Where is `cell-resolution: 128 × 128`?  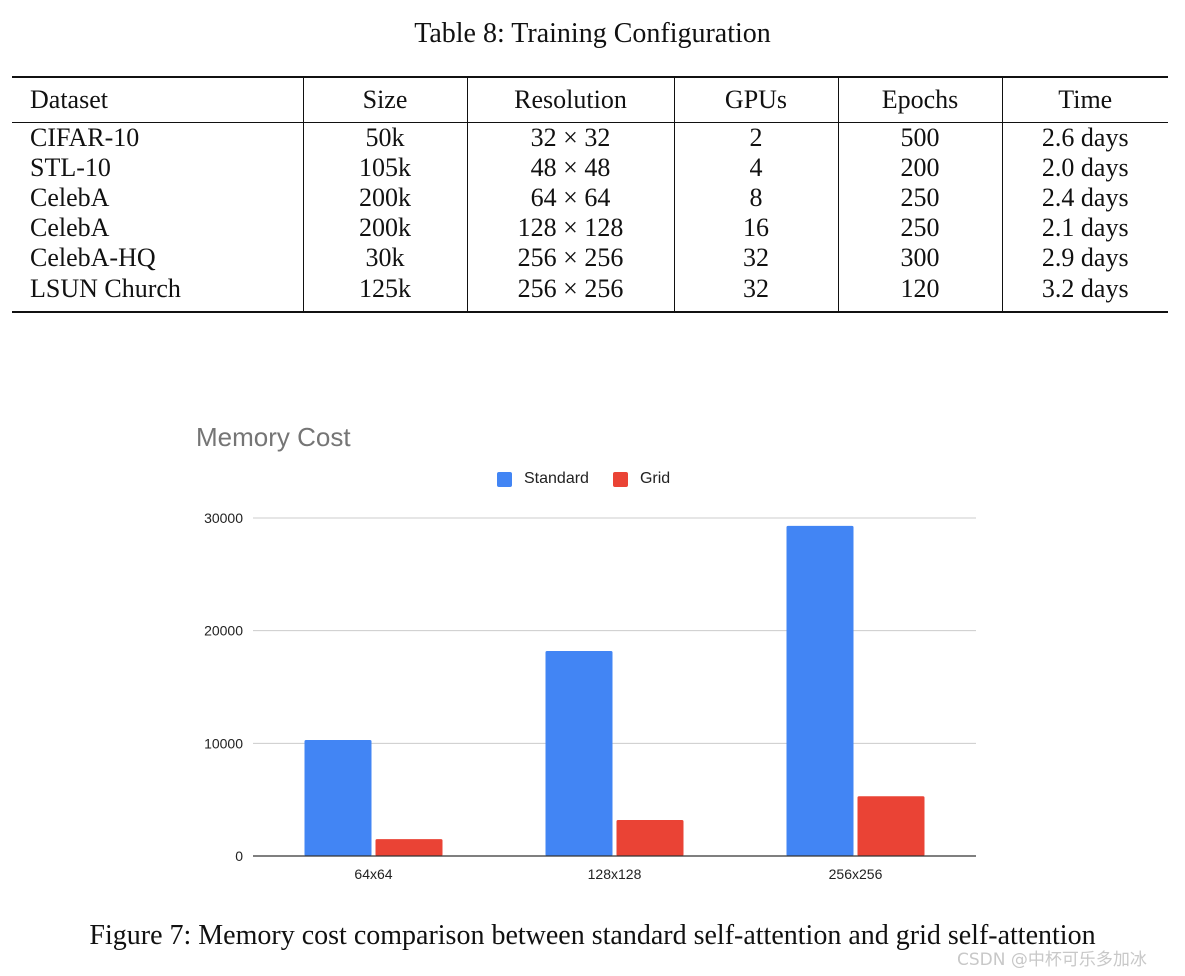
cell-resolution: 128 × 128 is located at coordinates (571, 228).